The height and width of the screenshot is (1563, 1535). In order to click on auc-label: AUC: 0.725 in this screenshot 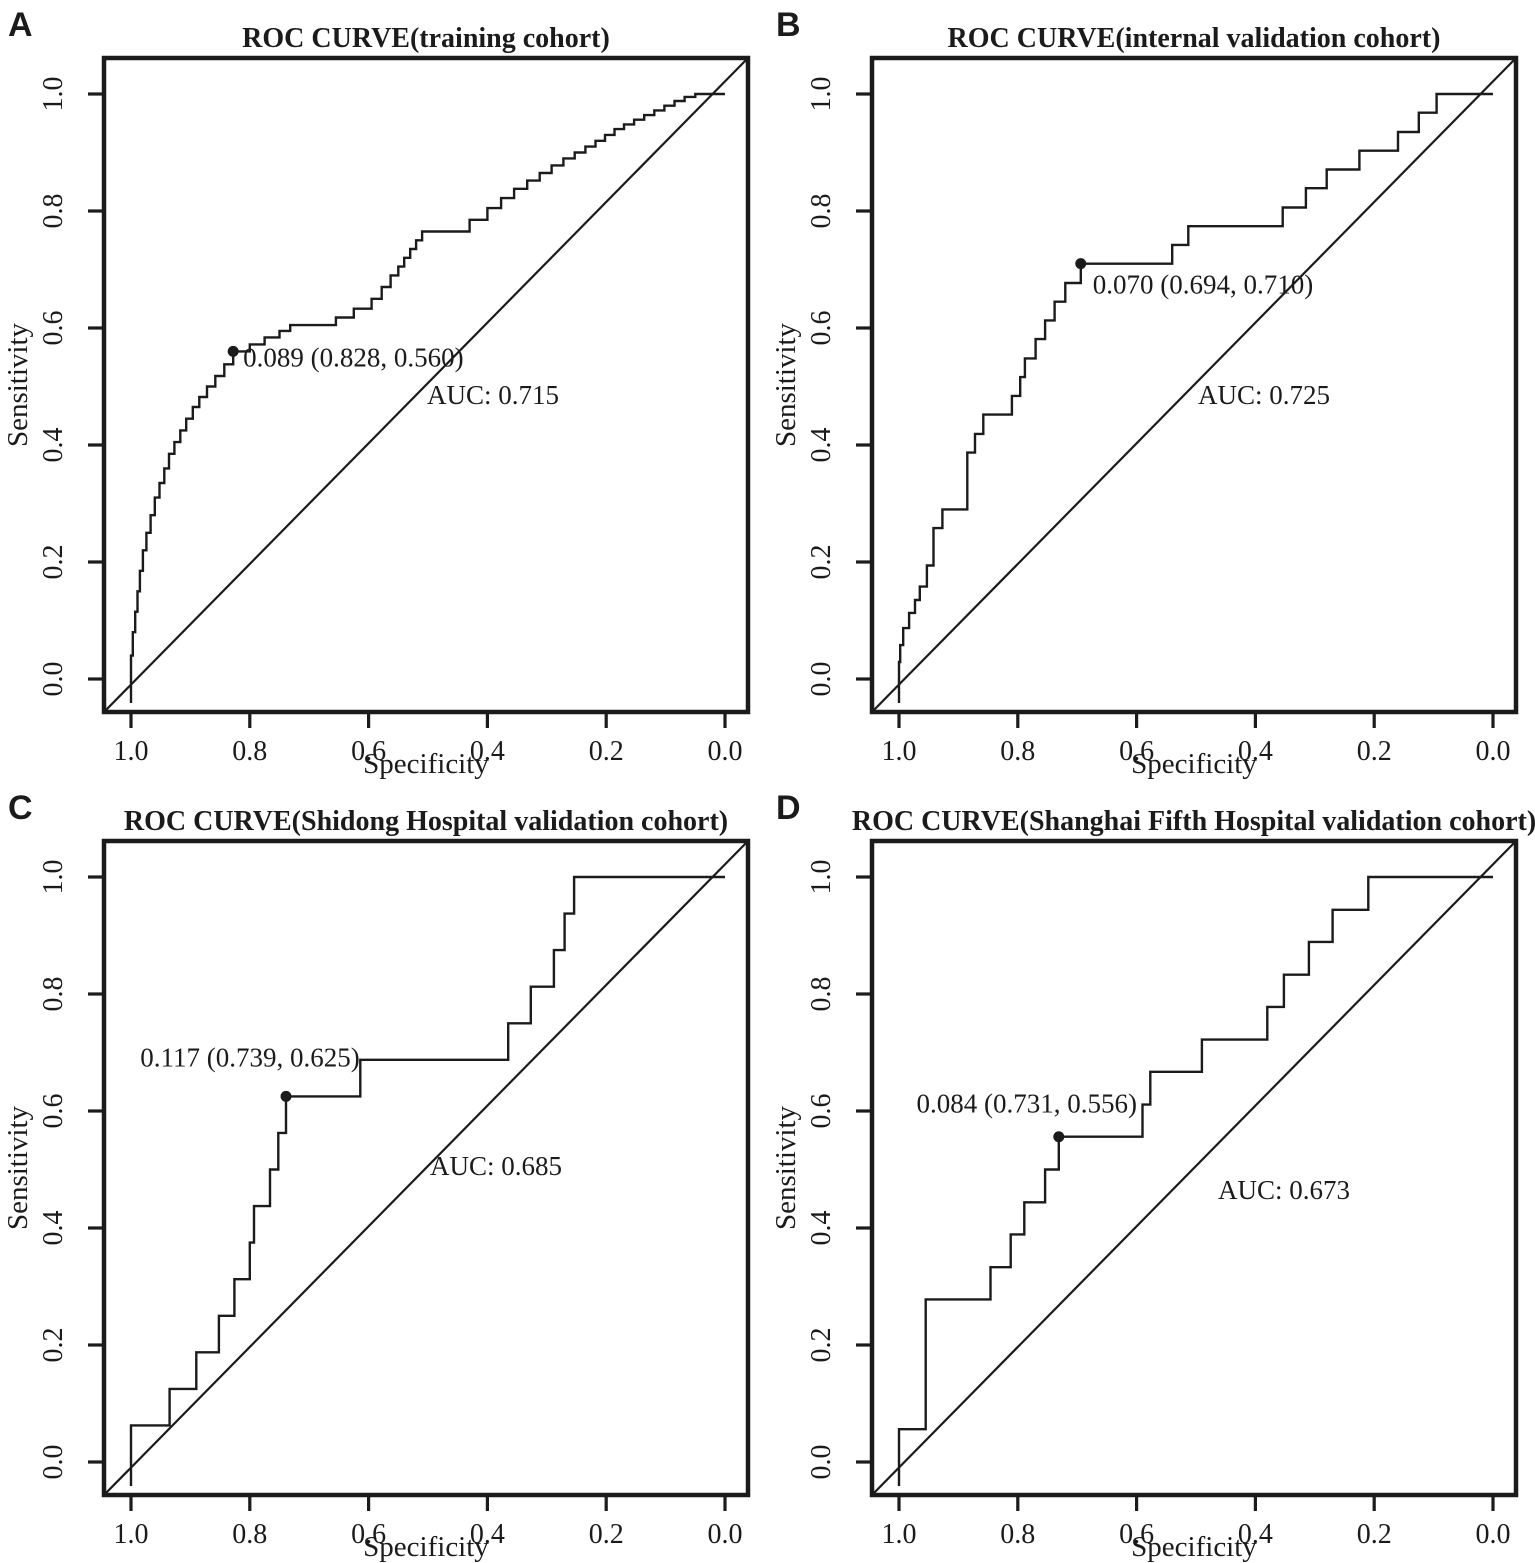, I will do `click(1264, 395)`.